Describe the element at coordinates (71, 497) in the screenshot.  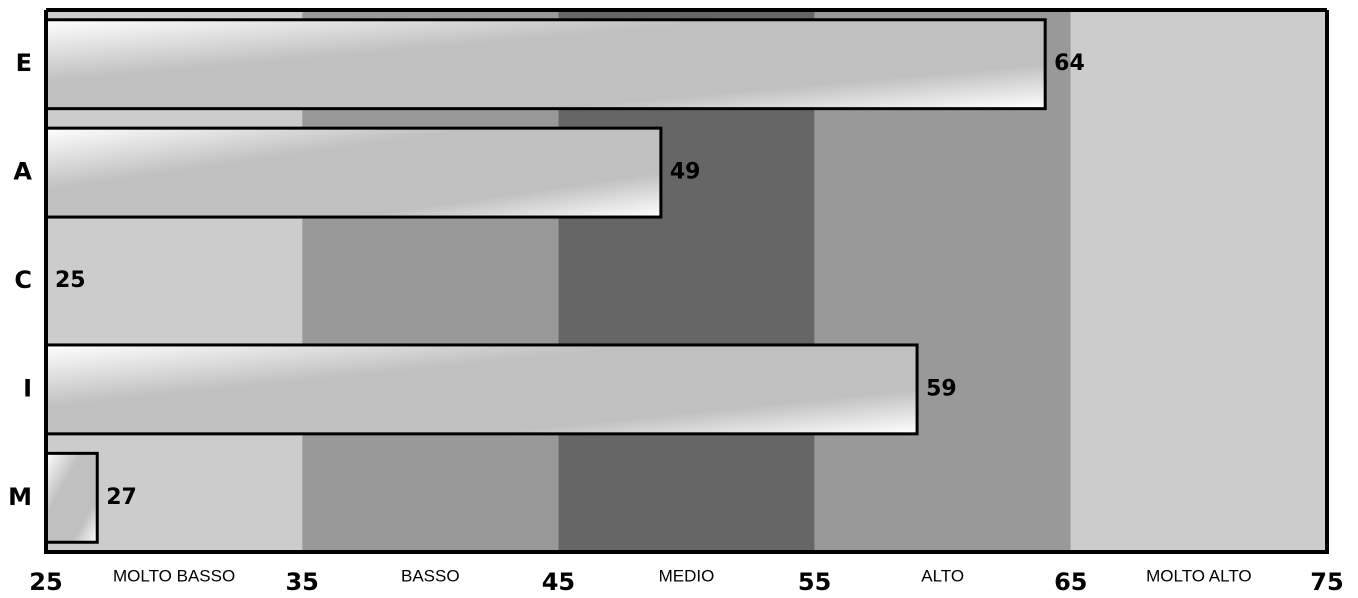
I see `bar-m` at that location.